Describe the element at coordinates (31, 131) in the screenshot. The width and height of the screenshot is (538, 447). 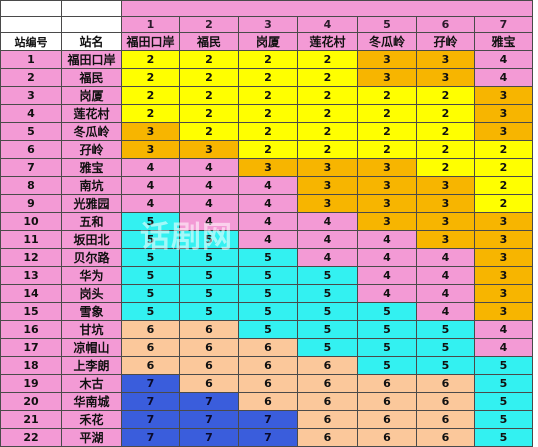
I see `station-no-cell: 5` at that location.